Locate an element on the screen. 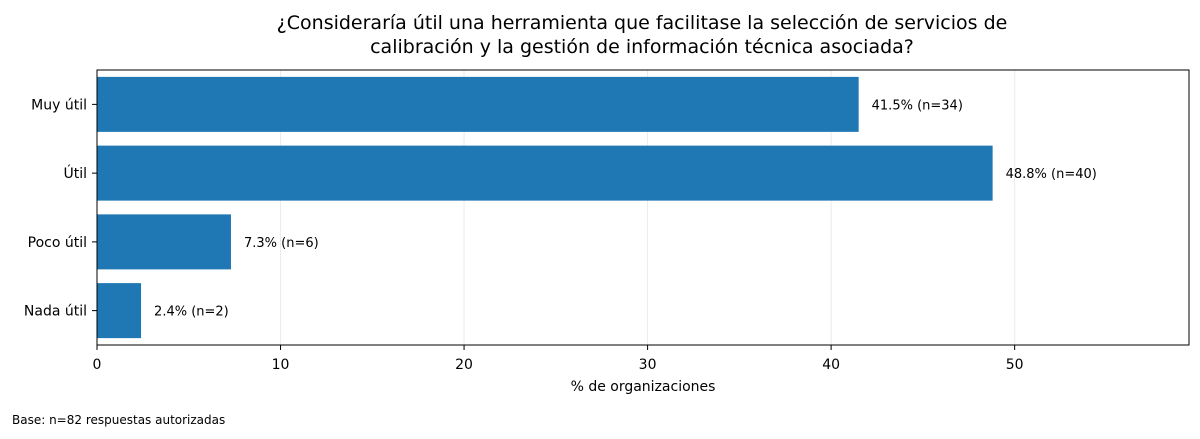 The image size is (1200, 439). y-tick-label: Nada útil is located at coordinates (55, 312).